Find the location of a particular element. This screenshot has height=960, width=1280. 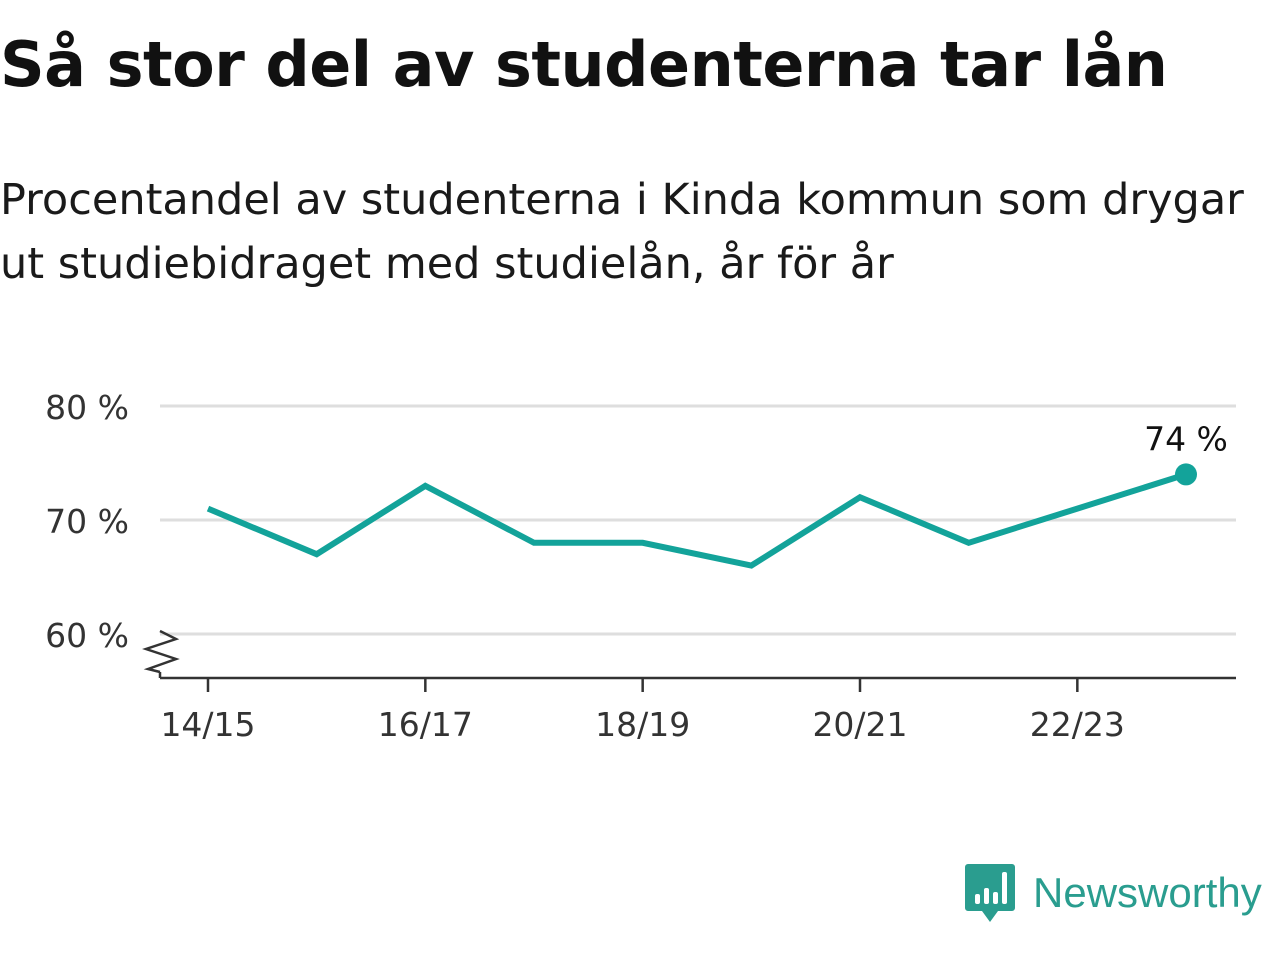

series-end-label: 74 % is located at coordinates (1186, 438).